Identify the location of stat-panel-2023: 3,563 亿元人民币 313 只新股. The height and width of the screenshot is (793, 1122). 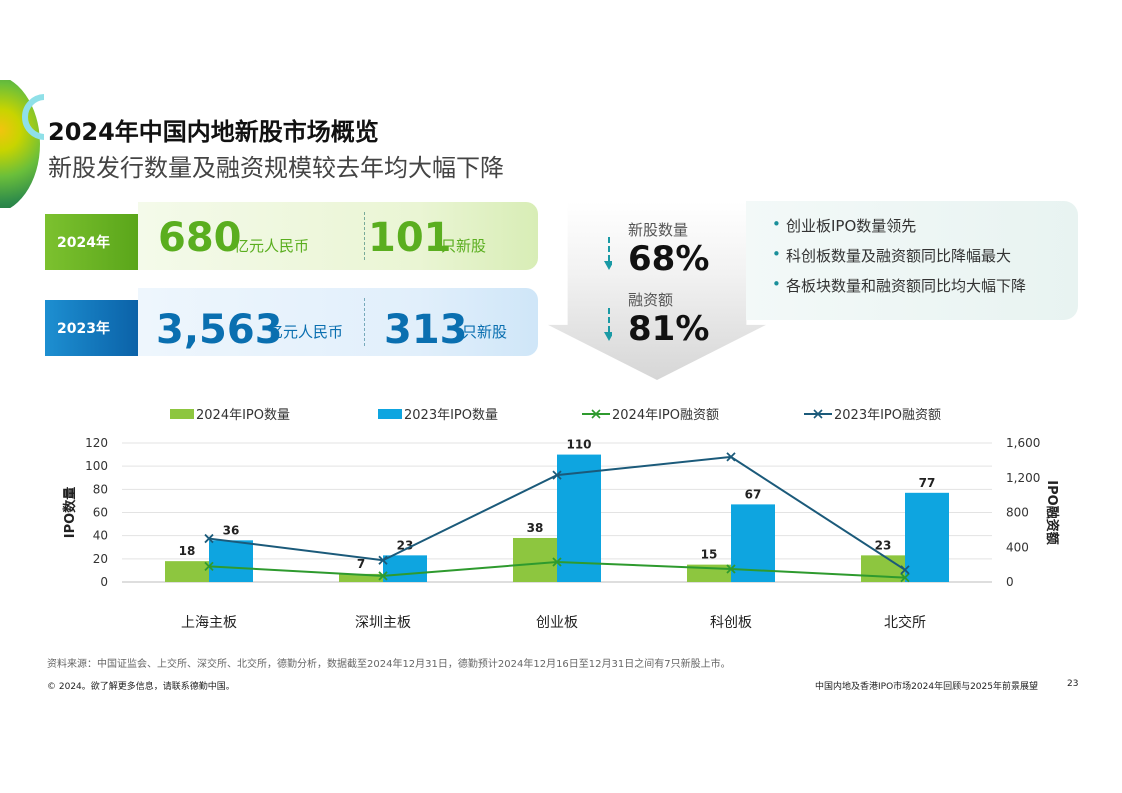
(338, 322).